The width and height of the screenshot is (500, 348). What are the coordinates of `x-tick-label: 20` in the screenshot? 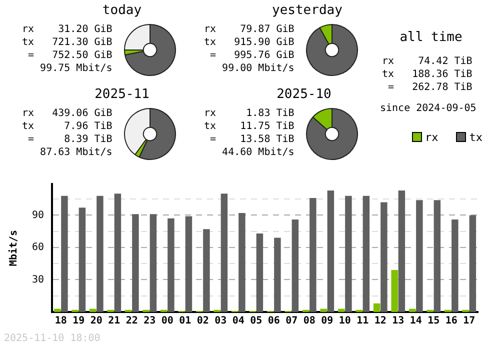 It's located at (96, 321).